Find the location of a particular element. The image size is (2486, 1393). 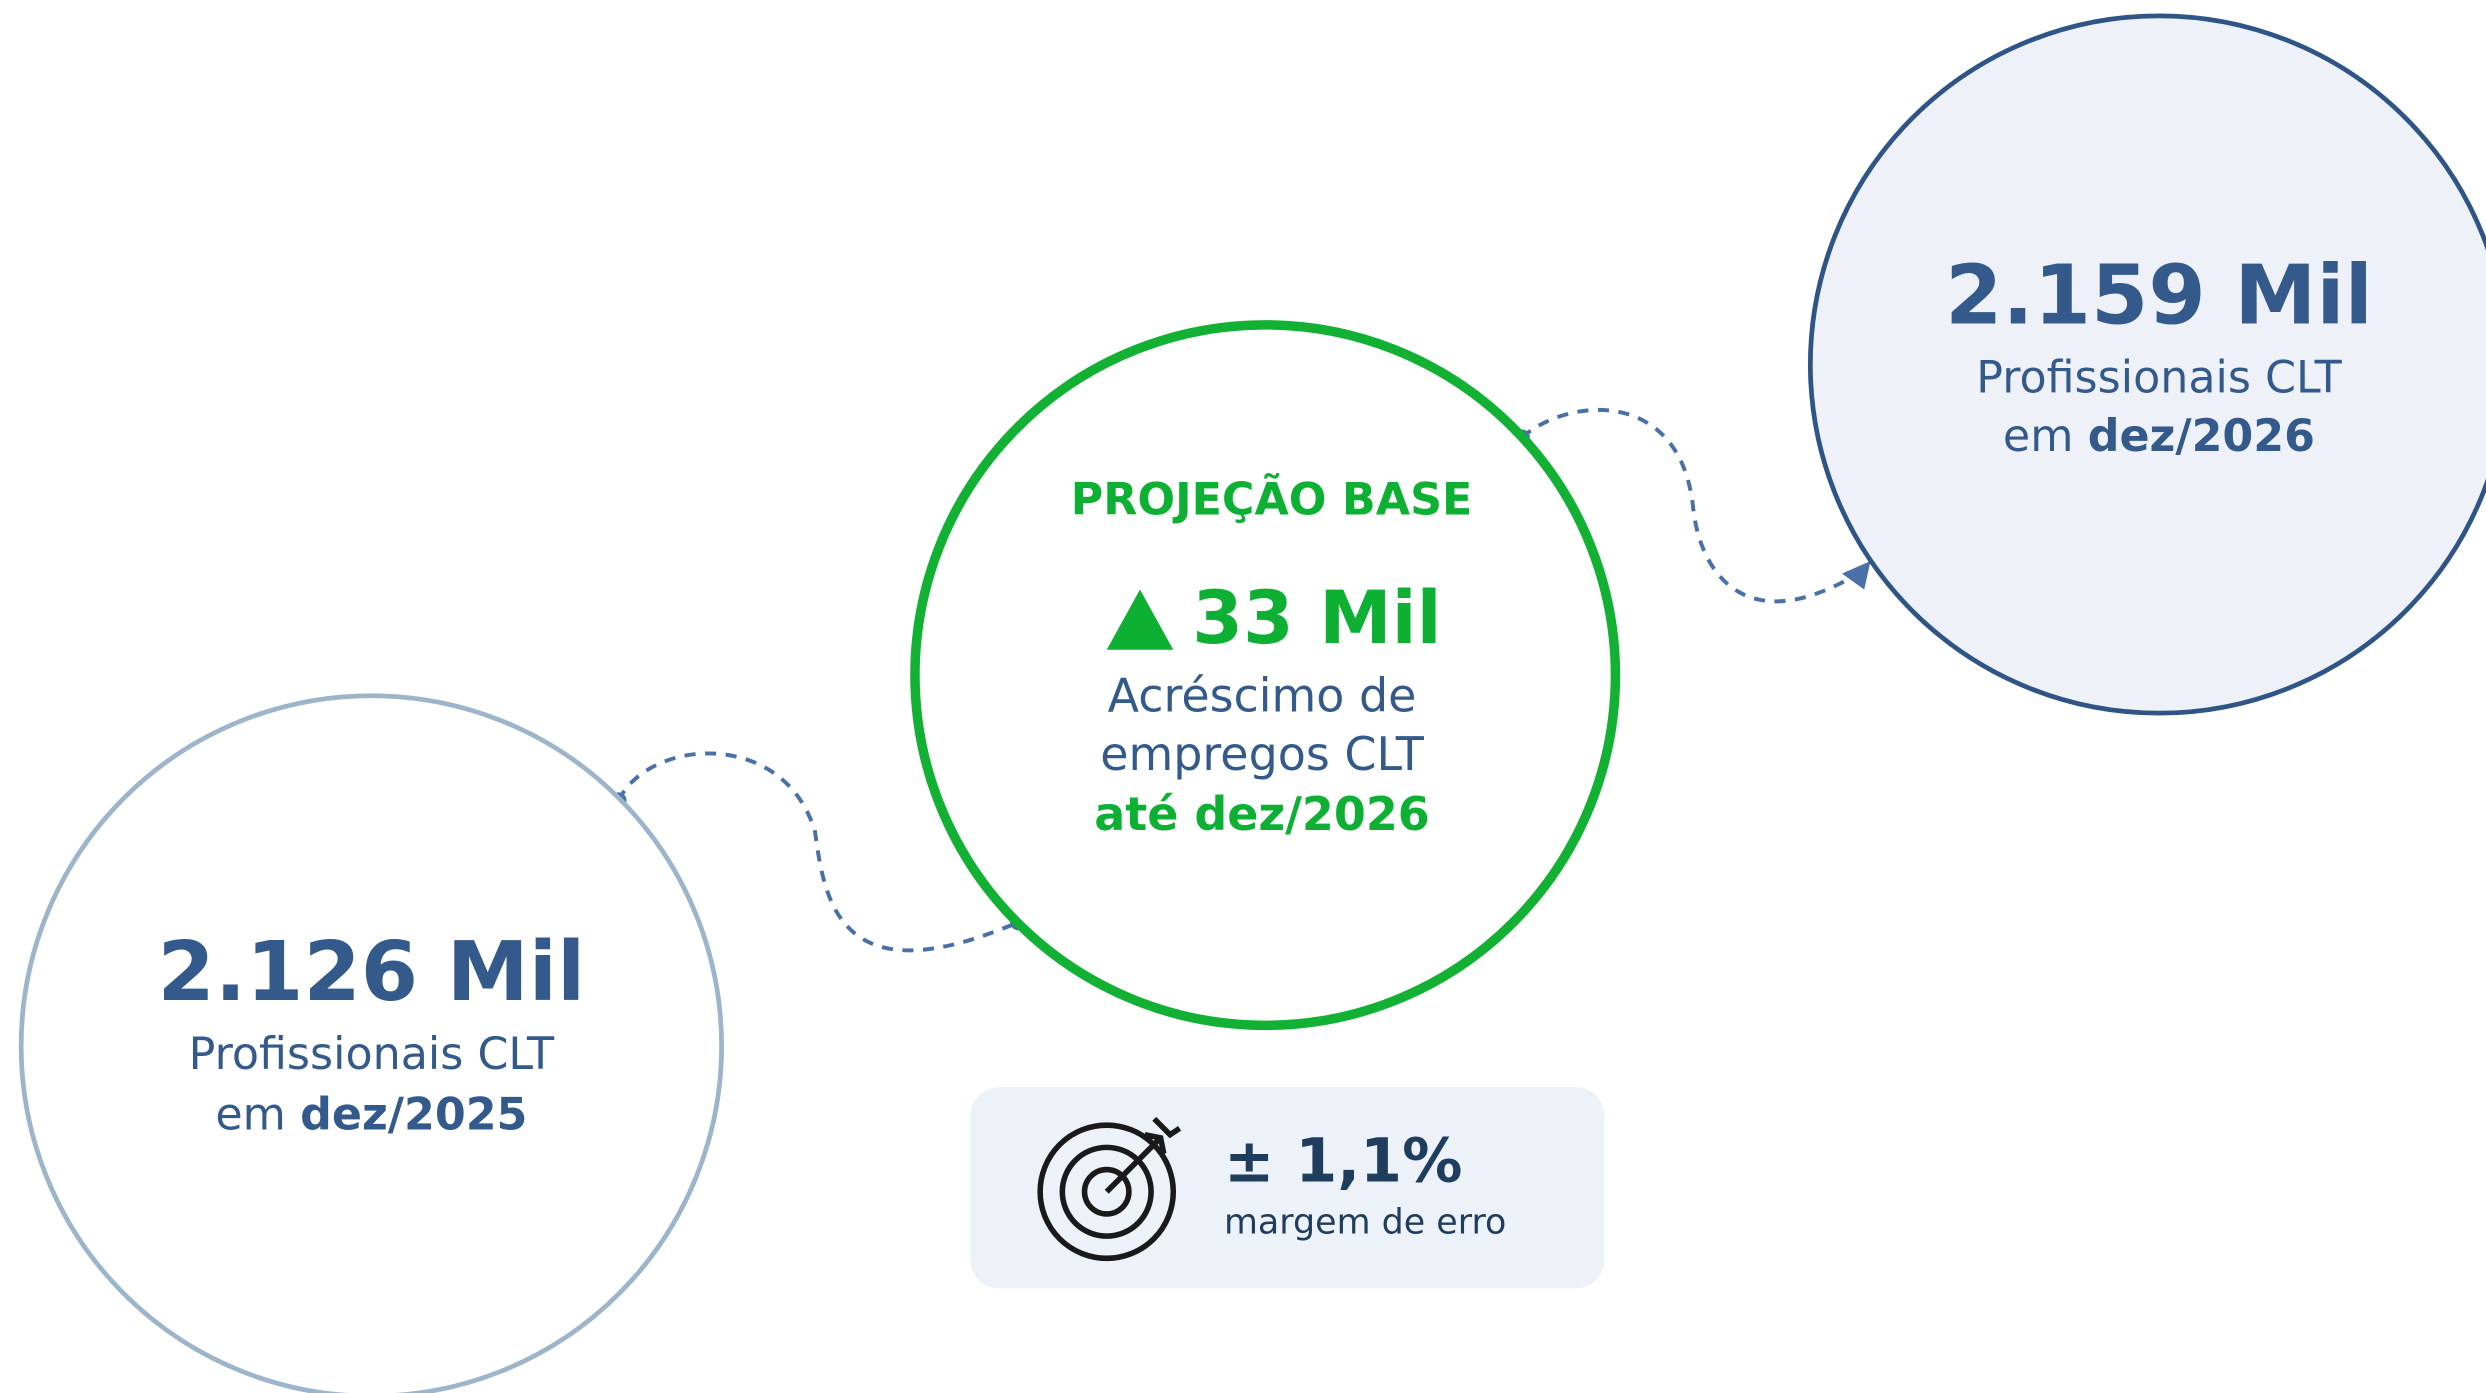

center-circle is located at coordinates (1265, 675).